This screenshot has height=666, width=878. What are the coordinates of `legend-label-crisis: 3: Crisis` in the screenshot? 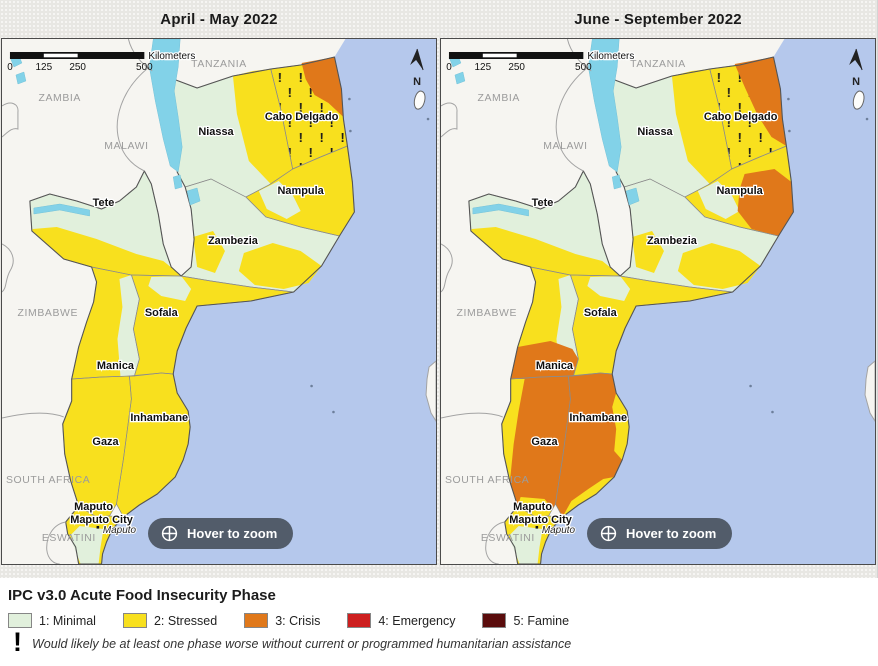 It's located at (298, 620).